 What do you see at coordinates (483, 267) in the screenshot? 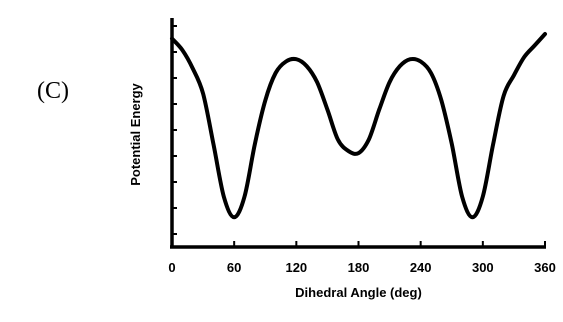
I see `x-tick-label: 300` at bounding box center [483, 267].